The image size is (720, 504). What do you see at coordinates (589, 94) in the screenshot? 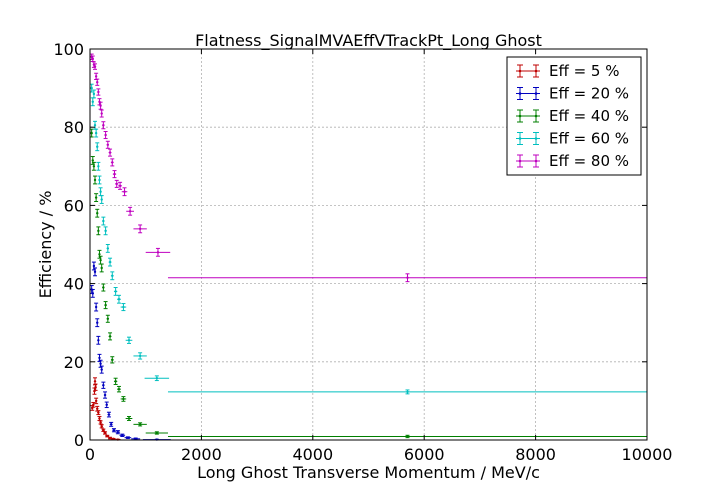
I see `legend-label: Eff = 20 %` at bounding box center [589, 94].